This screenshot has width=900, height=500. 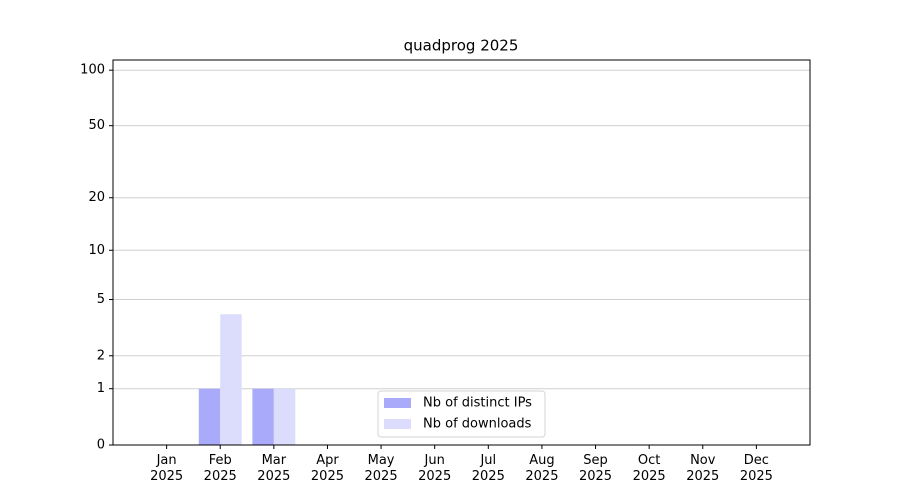 I want to click on x-tick-label: May 2025, so click(x=381, y=468).